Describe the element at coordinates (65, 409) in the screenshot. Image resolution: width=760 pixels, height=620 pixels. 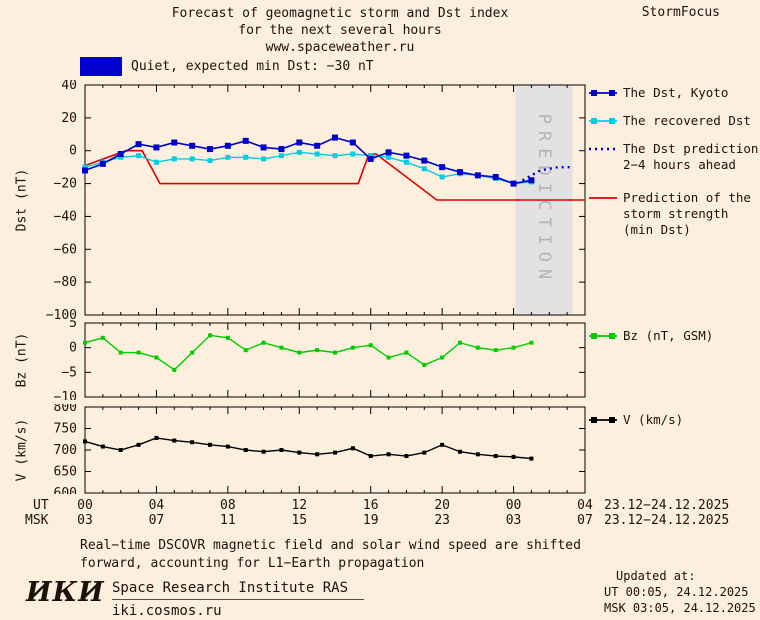
I see `svg-text: 800` at that location.